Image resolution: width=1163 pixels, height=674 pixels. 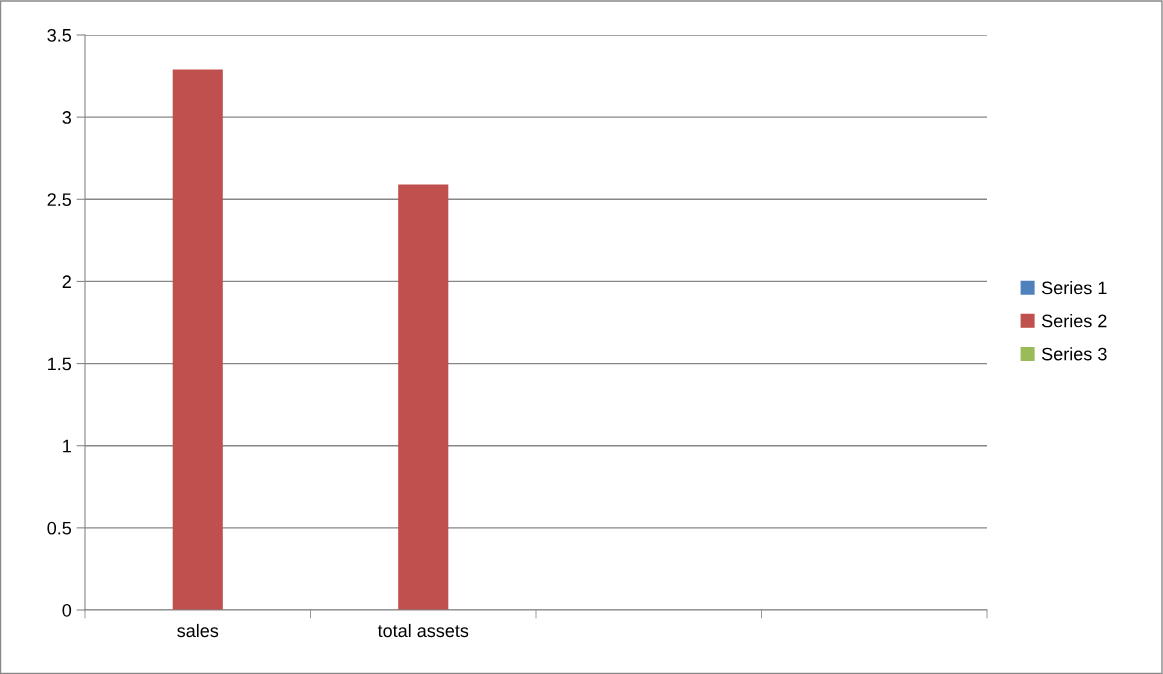 What do you see at coordinates (60, 364) in the screenshot?
I see `y-tick-label: 1.5` at bounding box center [60, 364].